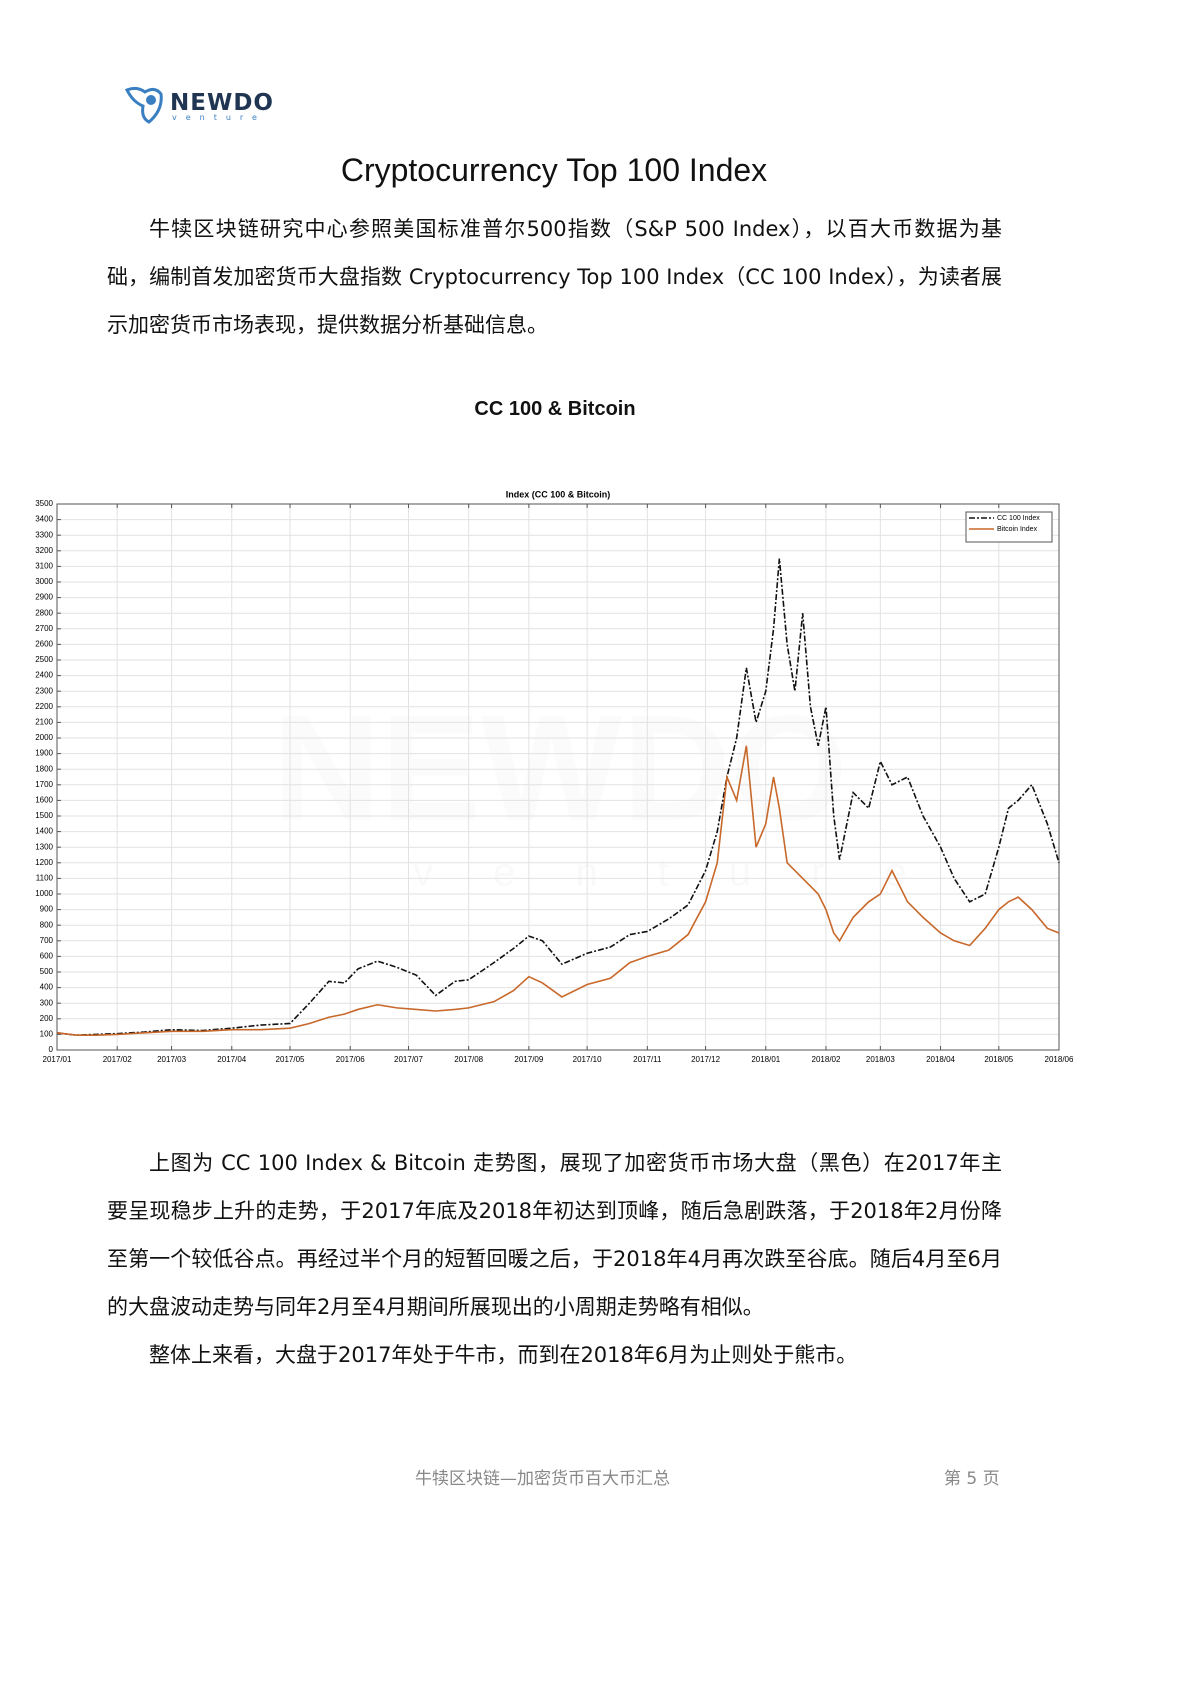 This screenshot has height=1684, width=1191. I want to click on logo-text: NEWDO, so click(222, 103).